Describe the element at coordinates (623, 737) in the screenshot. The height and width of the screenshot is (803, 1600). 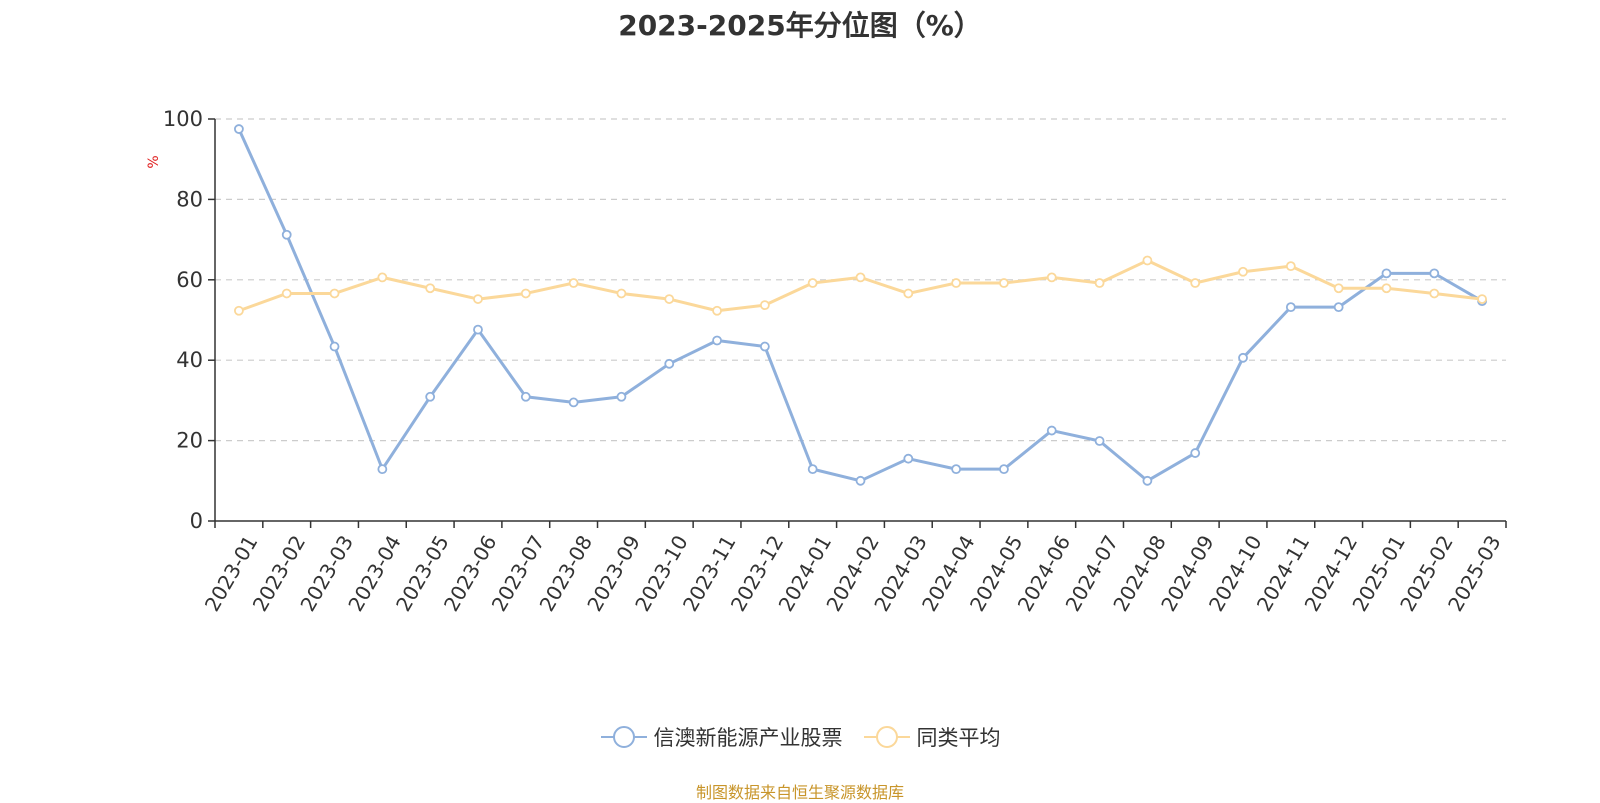
I see `legend-marker-fund-icon` at that location.